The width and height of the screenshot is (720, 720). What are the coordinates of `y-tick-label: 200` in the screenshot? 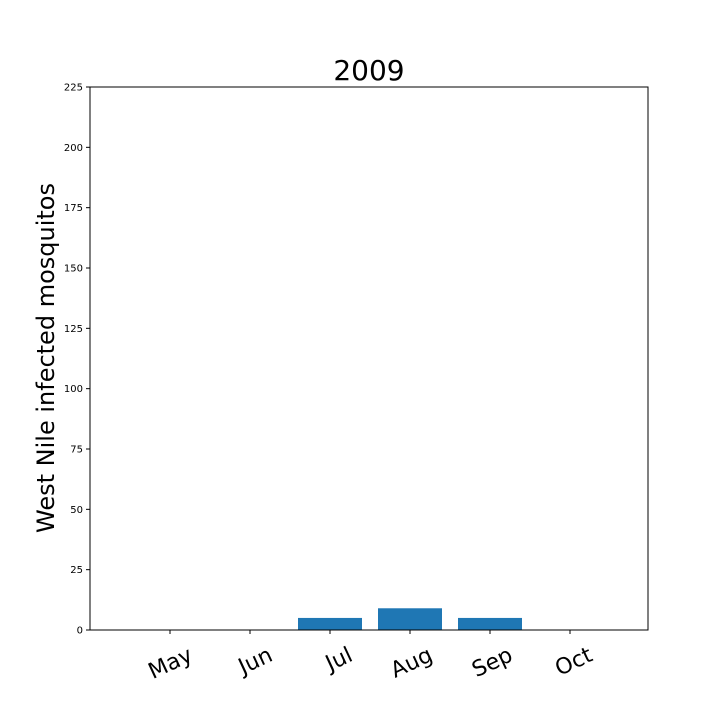 It's located at (73, 148).